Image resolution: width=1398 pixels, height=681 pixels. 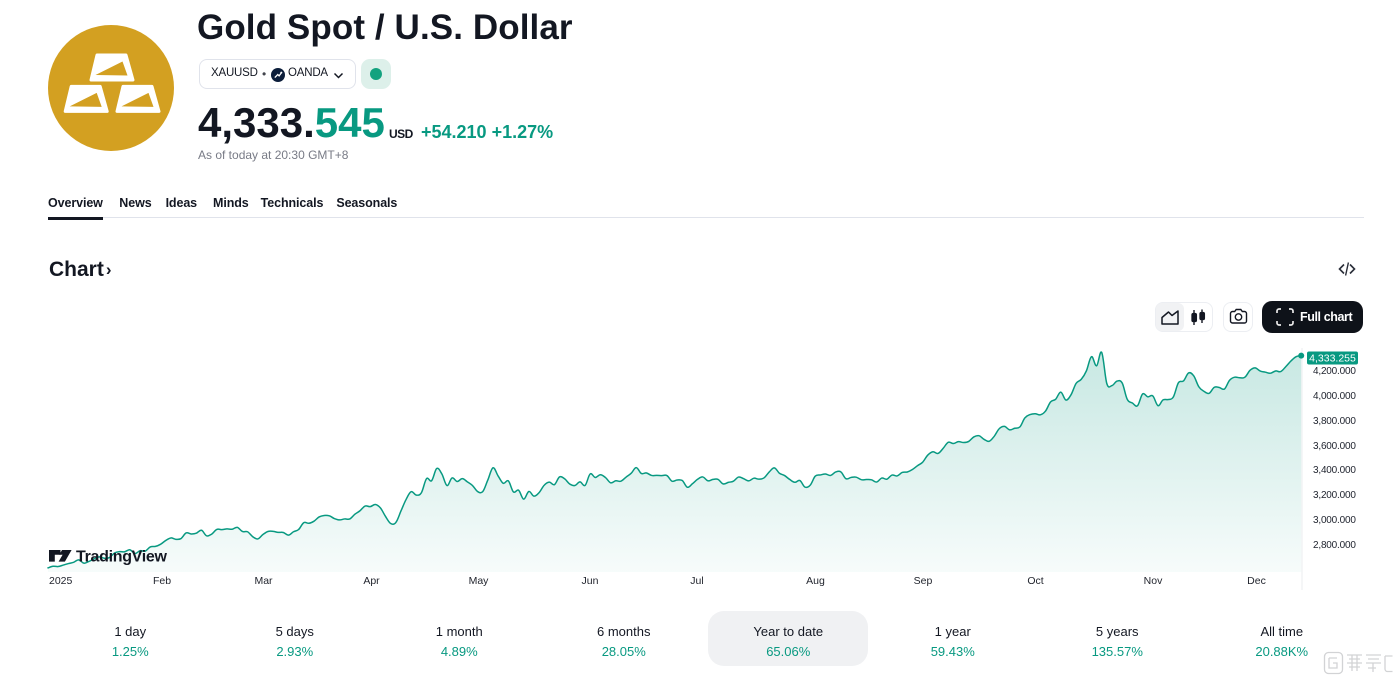 What do you see at coordinates (1332, 359) in the screenshot?
I see `svg-text: 4,333.255` at bounding box center [1332, 359].